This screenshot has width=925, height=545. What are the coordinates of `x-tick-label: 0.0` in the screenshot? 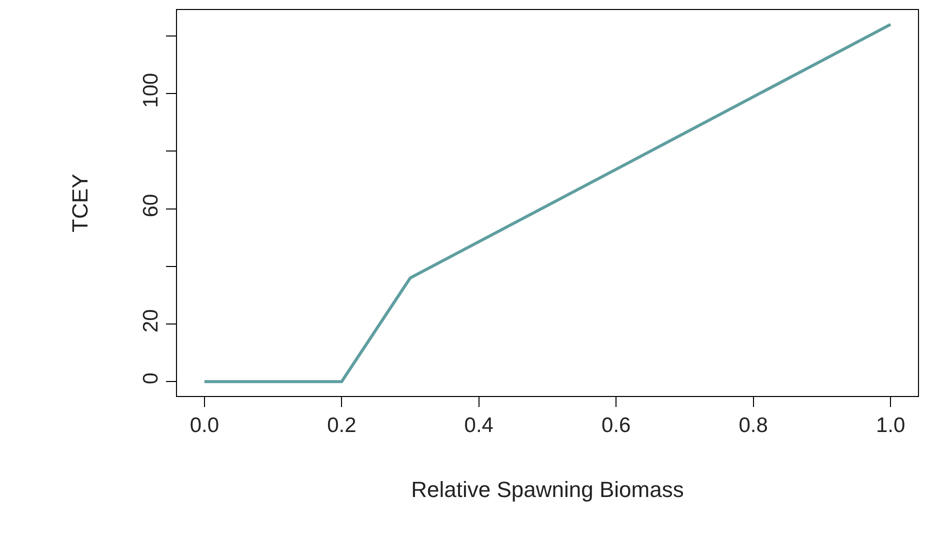 It's located at (205, 426).